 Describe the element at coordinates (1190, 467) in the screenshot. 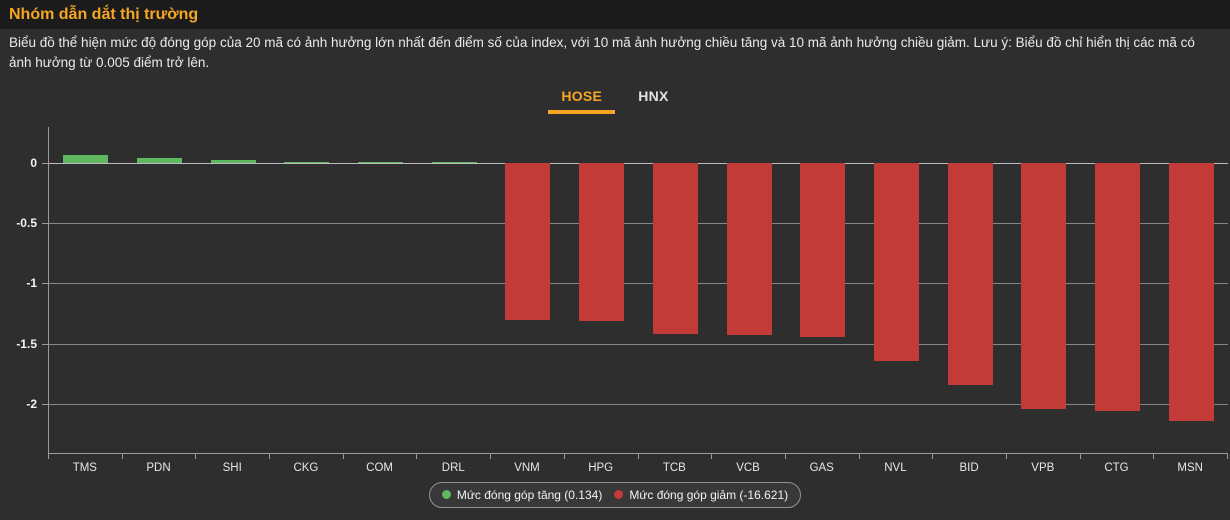

I see `x-axis-label-MSN: MSN` at that location.